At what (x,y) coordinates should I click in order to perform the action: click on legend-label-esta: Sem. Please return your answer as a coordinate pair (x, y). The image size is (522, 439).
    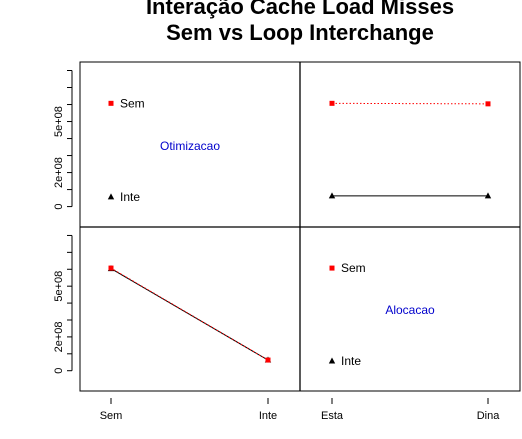
    Looking at the image, I should click on (353, 268).